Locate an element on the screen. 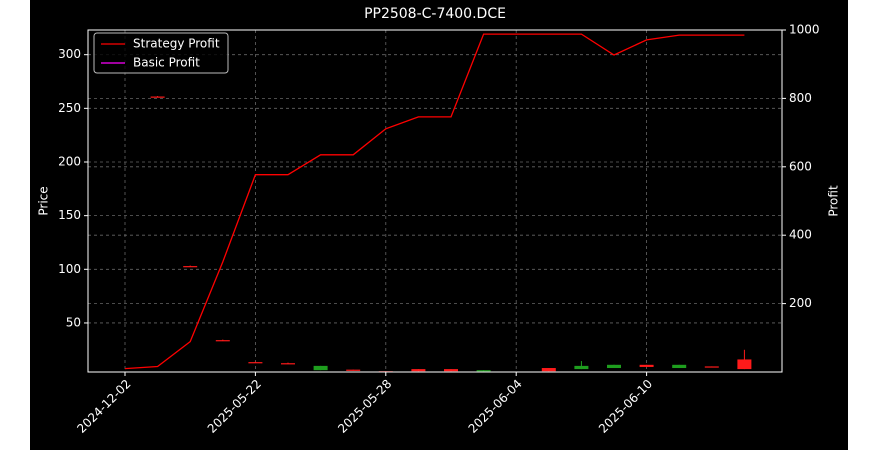 The width and height of the screenshot is (878, 450). y-tick-label: 50 is located at coordinates (73, 322).